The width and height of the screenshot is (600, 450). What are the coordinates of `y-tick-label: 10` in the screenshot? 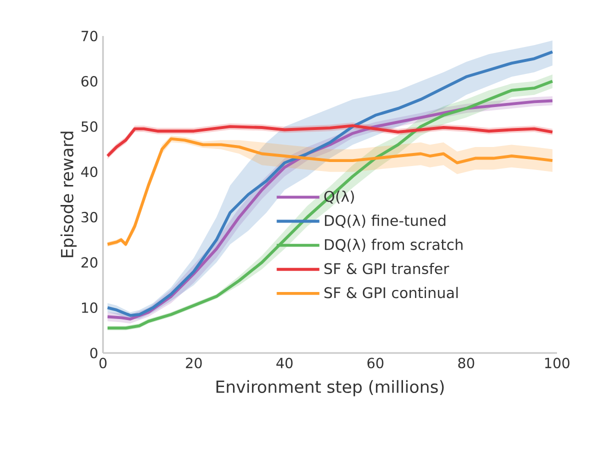 It's located at (90, 307).